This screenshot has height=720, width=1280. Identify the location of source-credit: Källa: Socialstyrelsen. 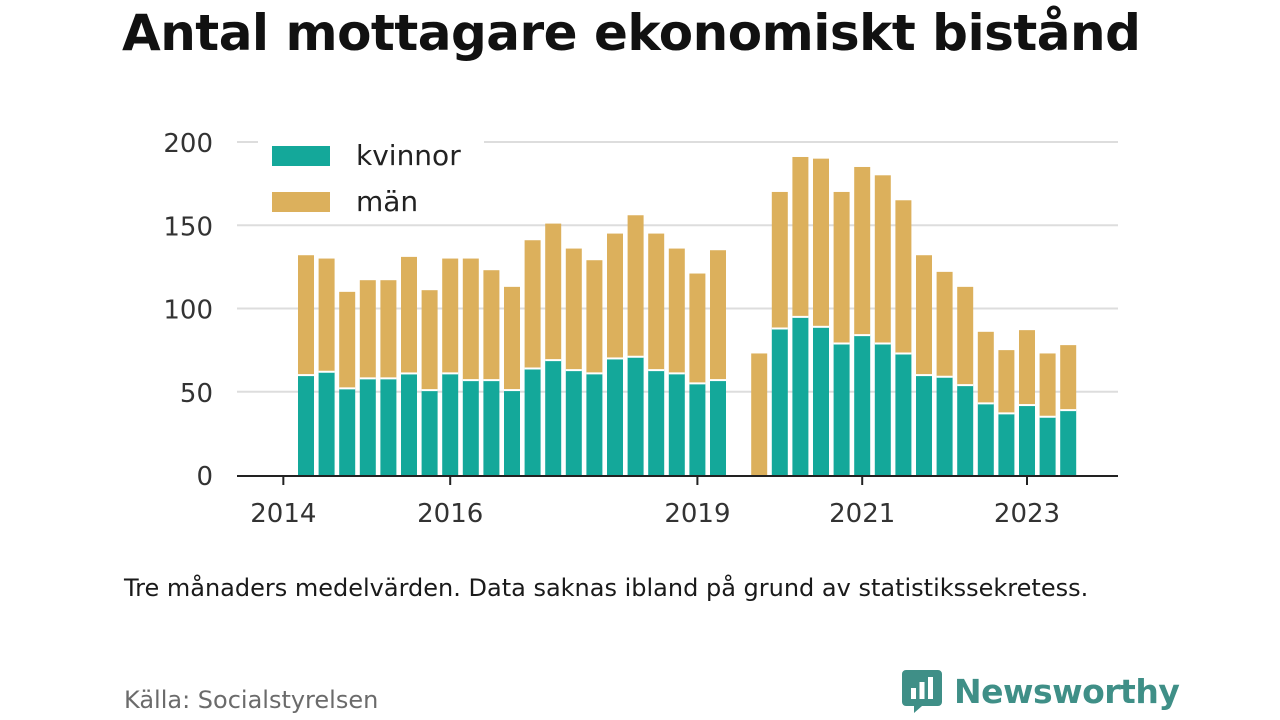
(251, 700).